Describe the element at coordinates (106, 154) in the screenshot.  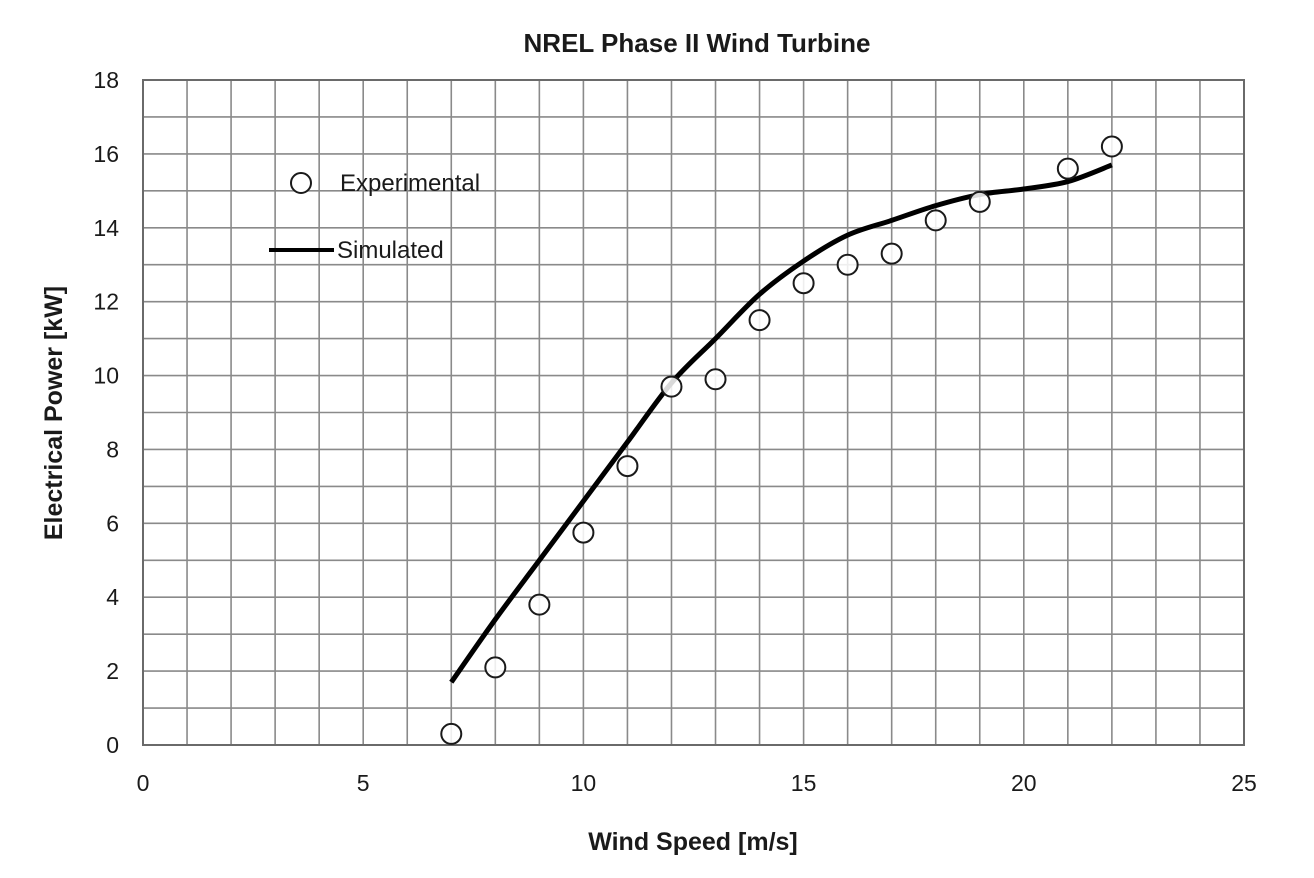
I see `y-tick-label: 16` at that location.